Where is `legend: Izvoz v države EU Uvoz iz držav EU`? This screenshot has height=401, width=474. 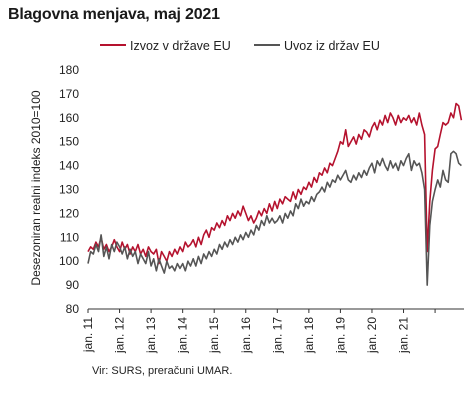
legend: Izvoz v države EU Uvoz iz držav EU is located at coordinates (240, 46).